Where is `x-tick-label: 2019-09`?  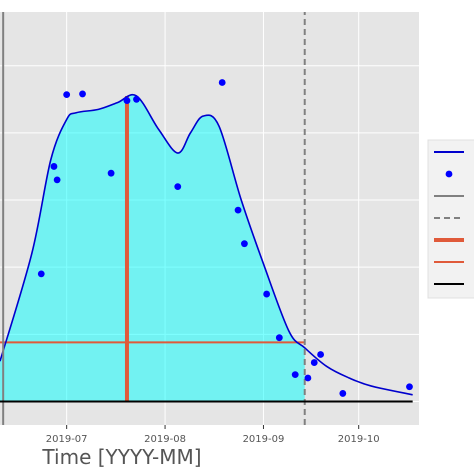
x-tick-label: 2019-09 is located at coordinates (264, 439).